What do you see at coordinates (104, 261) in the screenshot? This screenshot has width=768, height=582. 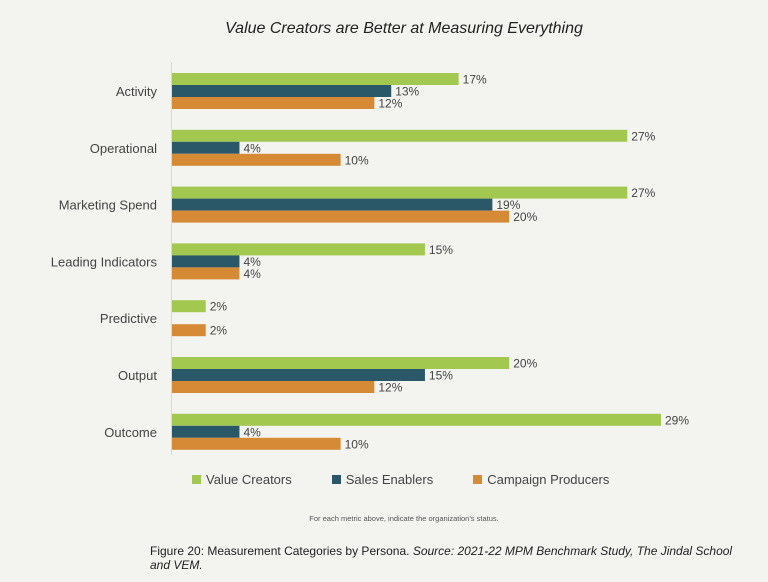 I see `category-label: Leading Indicators` at bounding box center [104, 261].